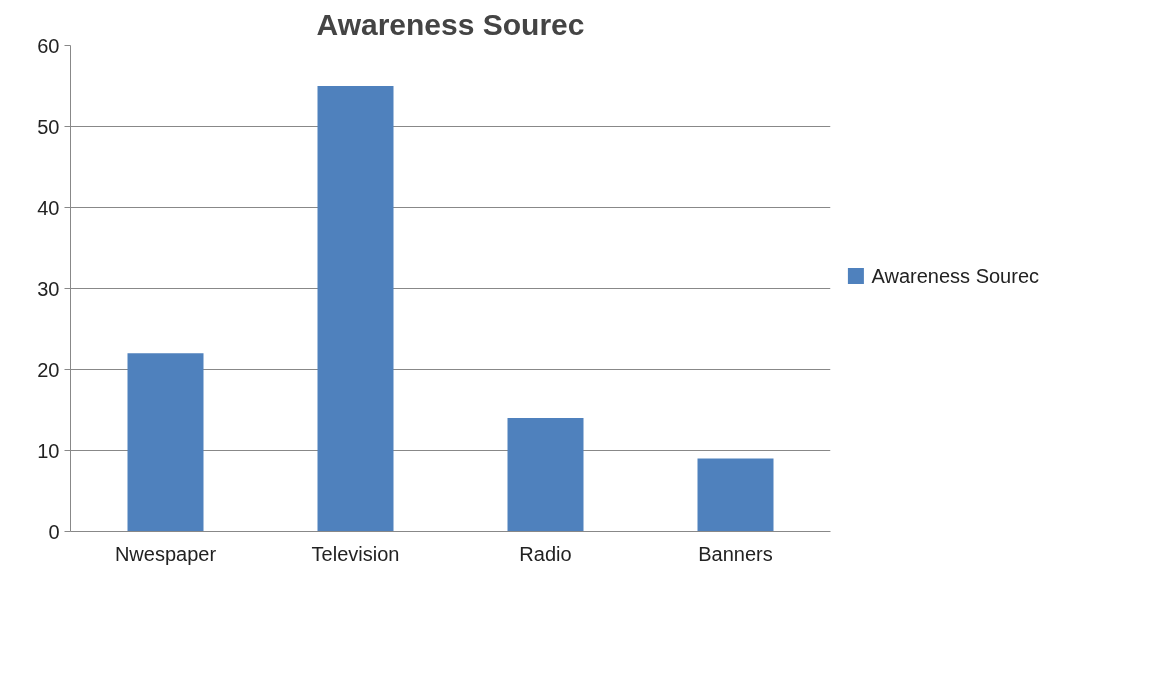  I want to click on y-tick-label: 40, so click(48, 207).